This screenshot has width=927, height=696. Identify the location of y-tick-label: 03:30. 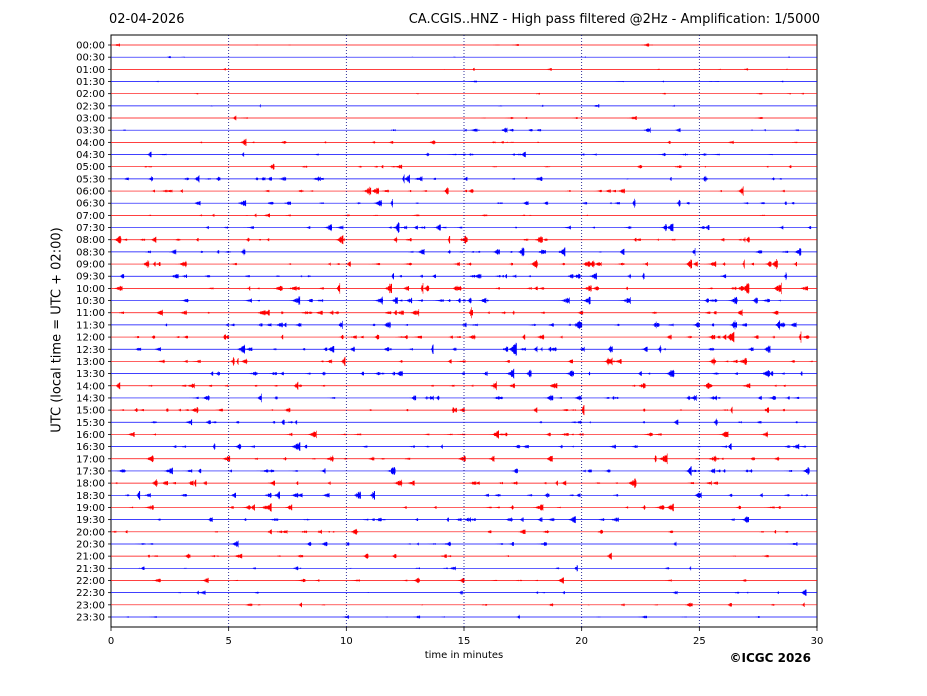
(90, 131).